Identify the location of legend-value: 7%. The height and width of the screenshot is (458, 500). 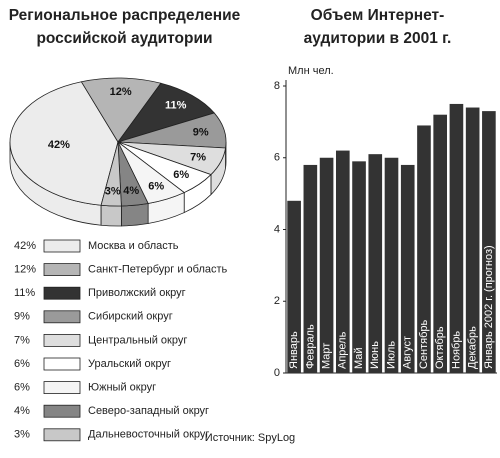
(22, 340).